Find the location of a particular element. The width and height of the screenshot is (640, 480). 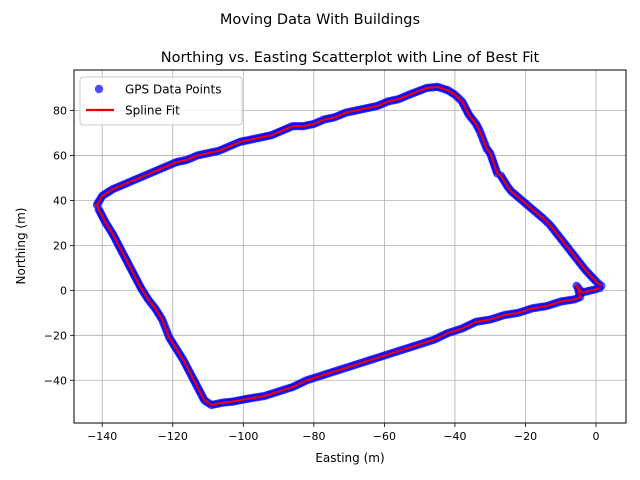

y-tick-label: 80 is located at coordinates (60, 110).